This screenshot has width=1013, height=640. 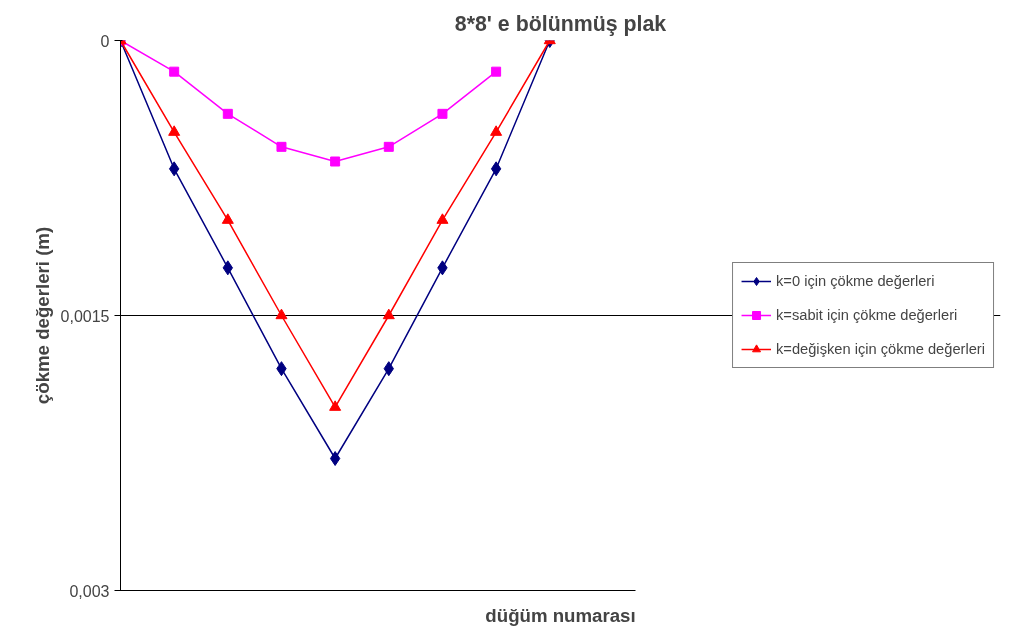 What do you see at coordinates (105, 41) in the screenshot?
I see `y-tick-label: 0` at bounding box center [105, 41].